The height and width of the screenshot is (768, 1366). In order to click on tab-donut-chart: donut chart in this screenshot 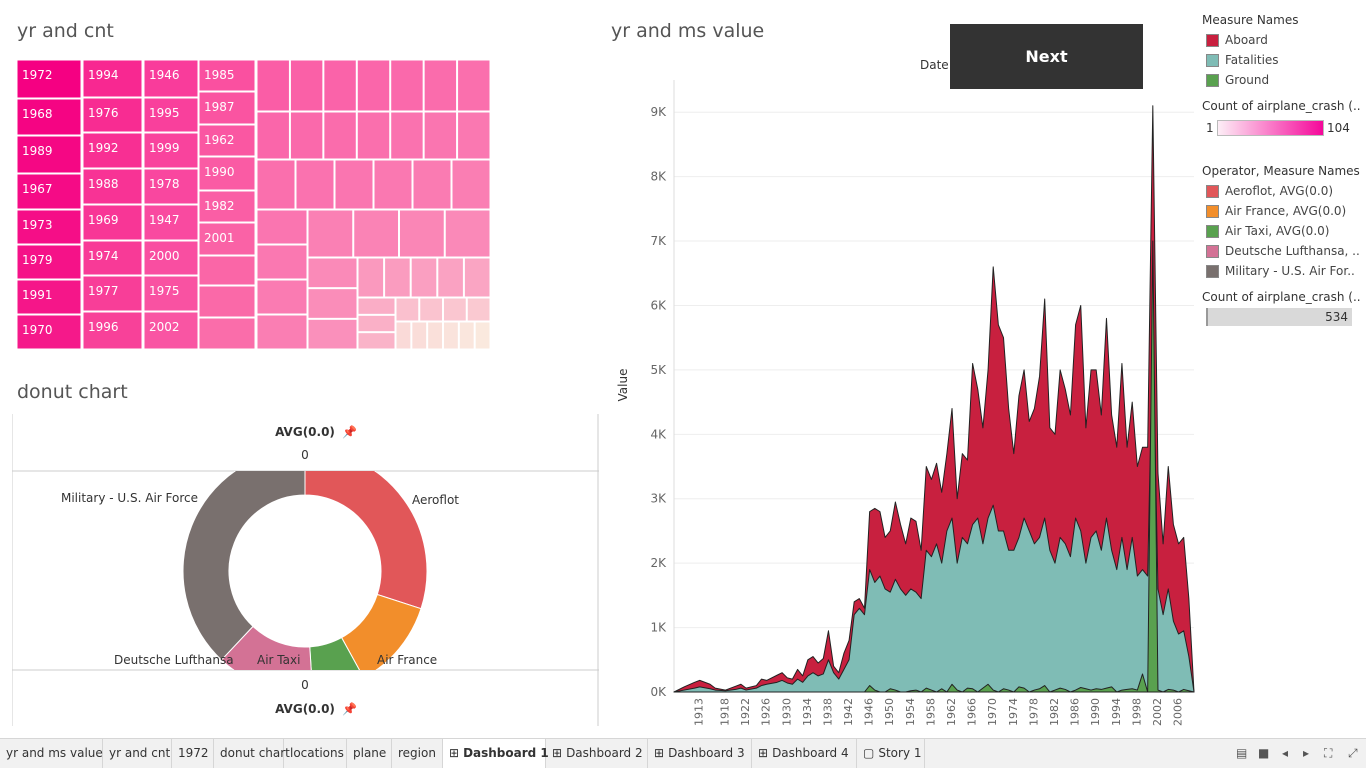, I will do `click(252, 753)`.